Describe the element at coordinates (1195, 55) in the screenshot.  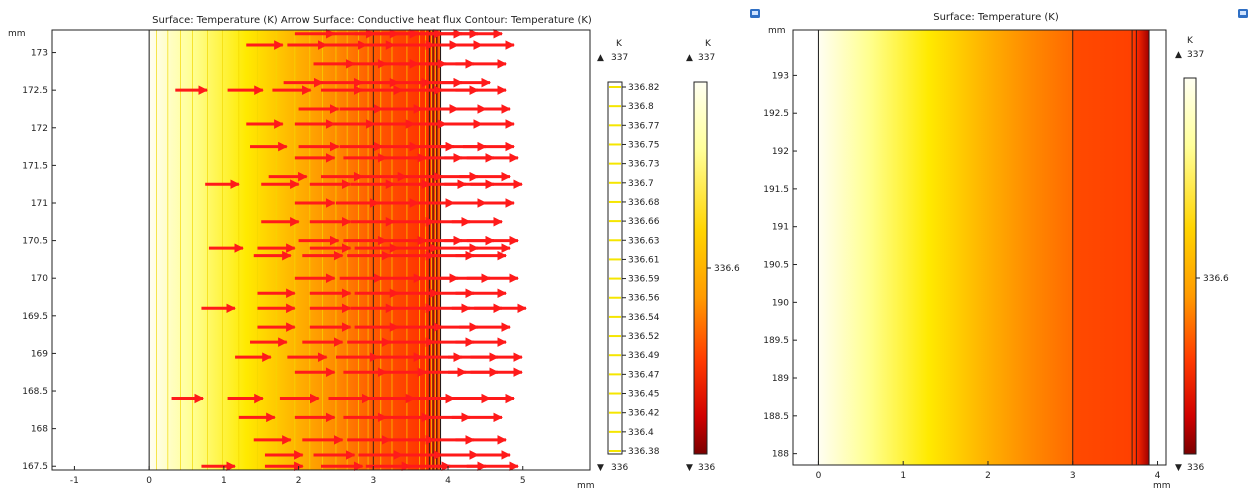
I see `surface-legend-right-max: 337` at that location.